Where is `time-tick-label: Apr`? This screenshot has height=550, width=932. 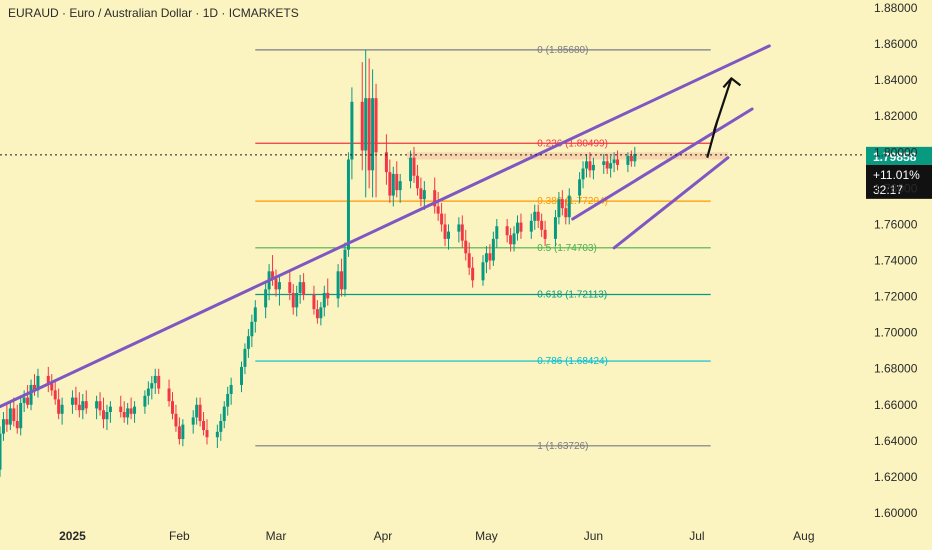 time-tick-label: Apr is located at coordinates (383, 536).